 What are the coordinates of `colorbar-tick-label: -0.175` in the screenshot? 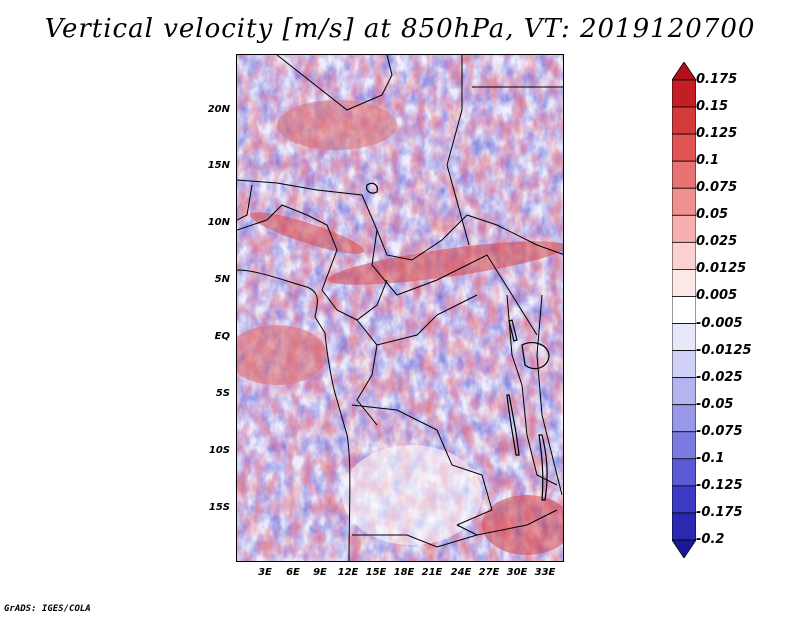 It's located at (719, 512).